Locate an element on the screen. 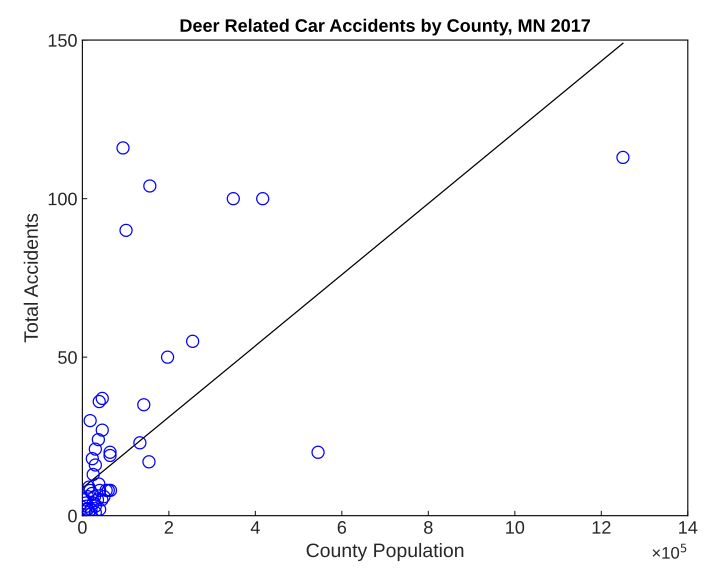  x-tick-label: 12 is located at coordinates (601, 527).